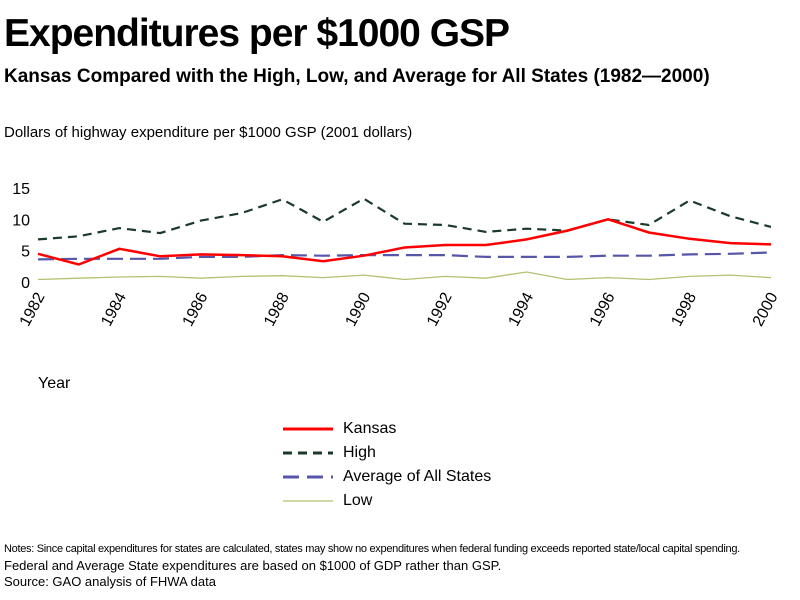 This screenshot has height=600, width=800. What do you see at coordinates (114, 309) in the screenshot?
I see `x-tick-label: 1984` at bounding box center [114, 309].